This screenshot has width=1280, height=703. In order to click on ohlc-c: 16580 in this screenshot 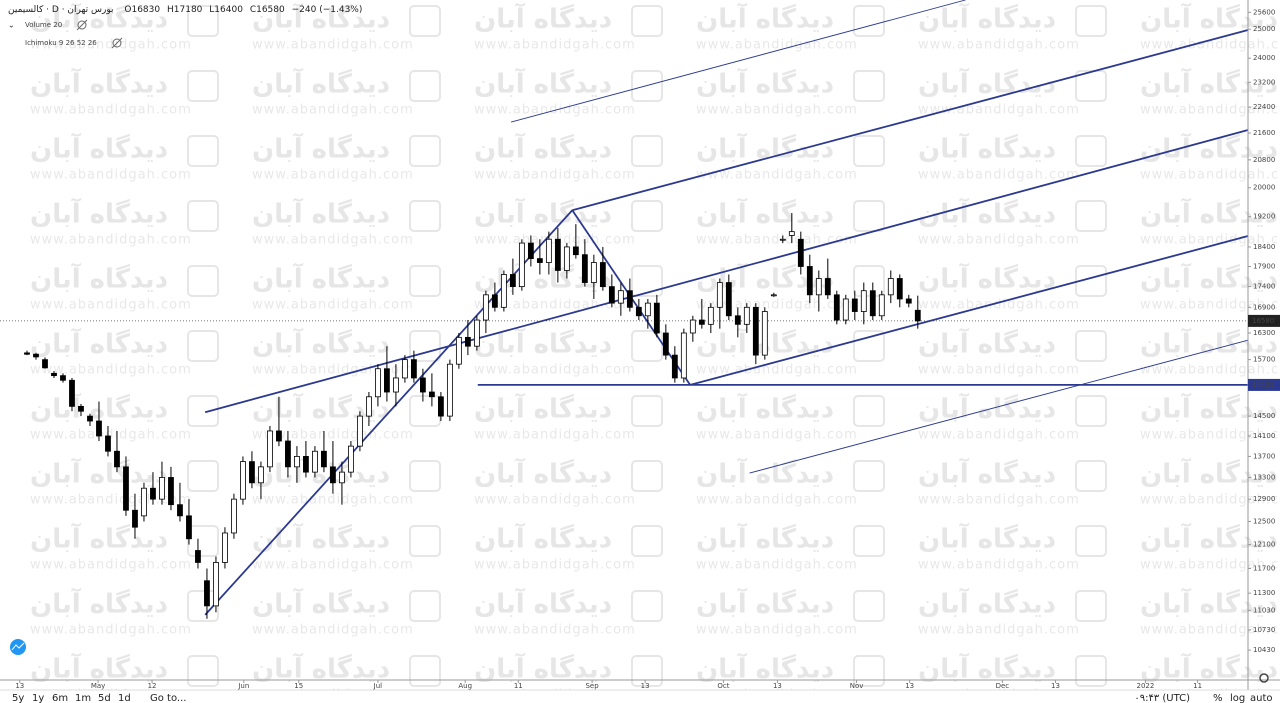, I will do `click(270, 10)`.